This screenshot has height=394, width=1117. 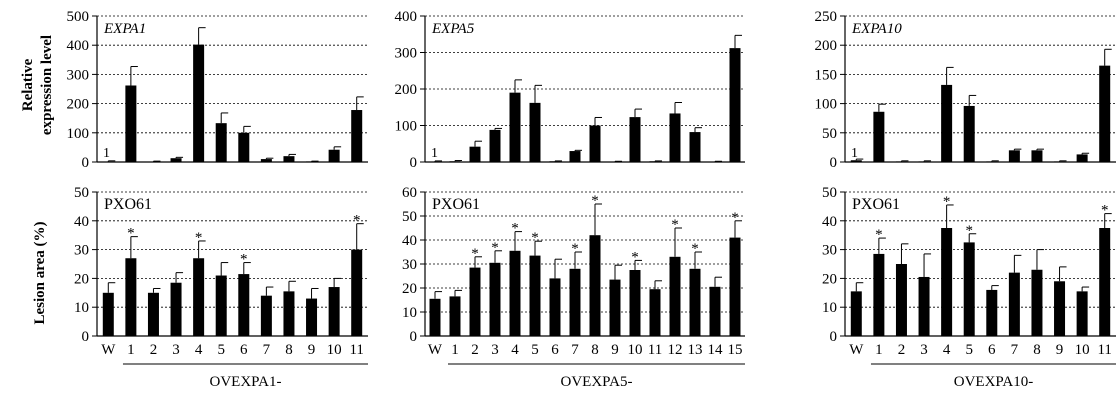 I want to click on x-tick-label: 7, so click(x=575, y=350).